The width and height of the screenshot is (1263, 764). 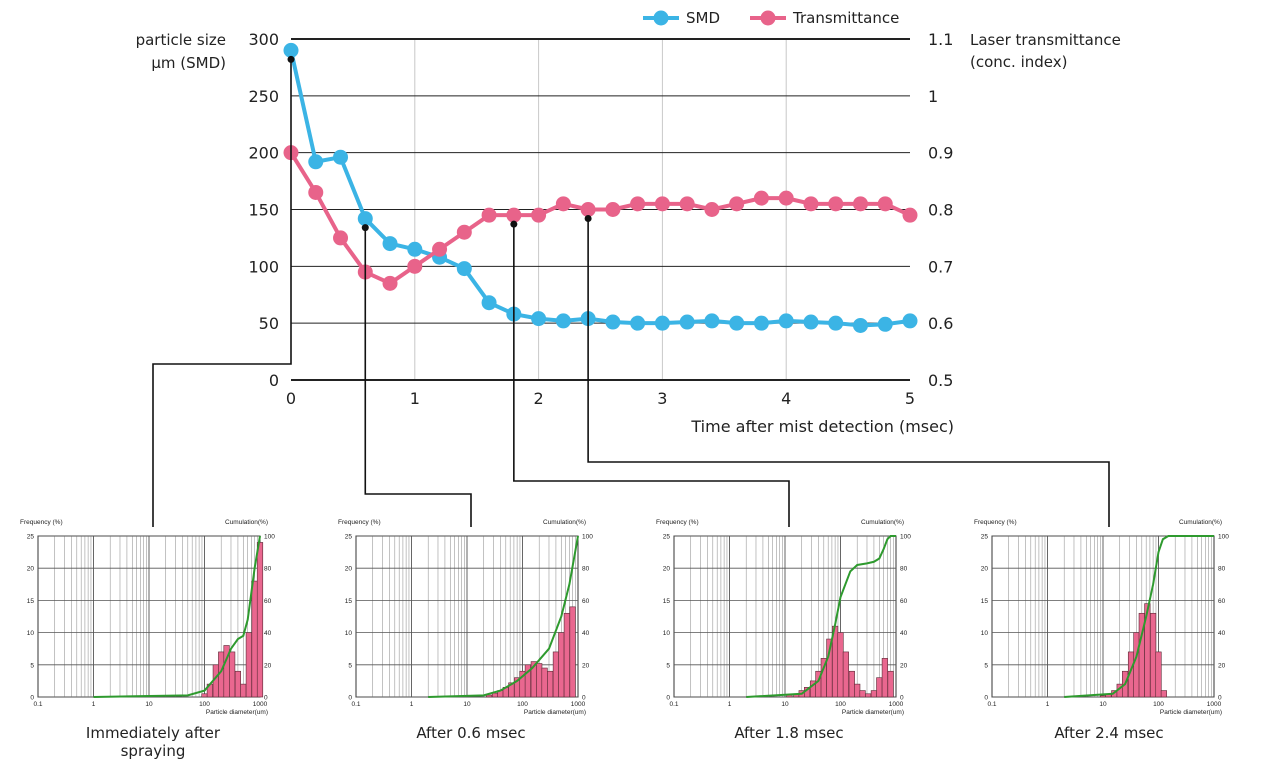 What do you see at coordinates (940, 266) in the screenshot?
I see `y2-tick-label: 0.7` at bounding box center [940, 266].